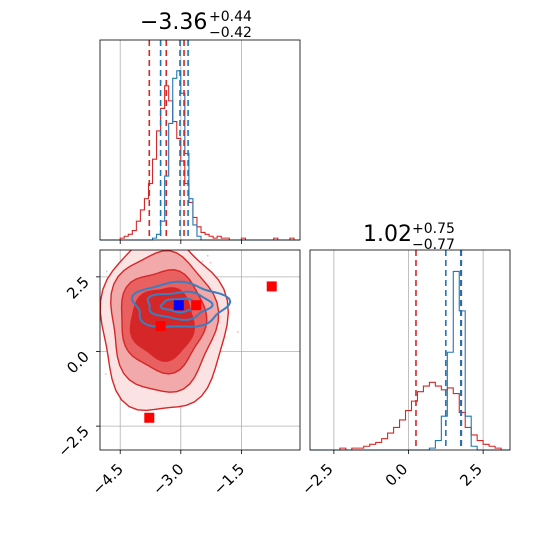 The width and height of the screenshot is (550, 550). Describe the element at coordinates (78, 363) in the screenshot. I see `y-tick-label: 0.0` at that location.